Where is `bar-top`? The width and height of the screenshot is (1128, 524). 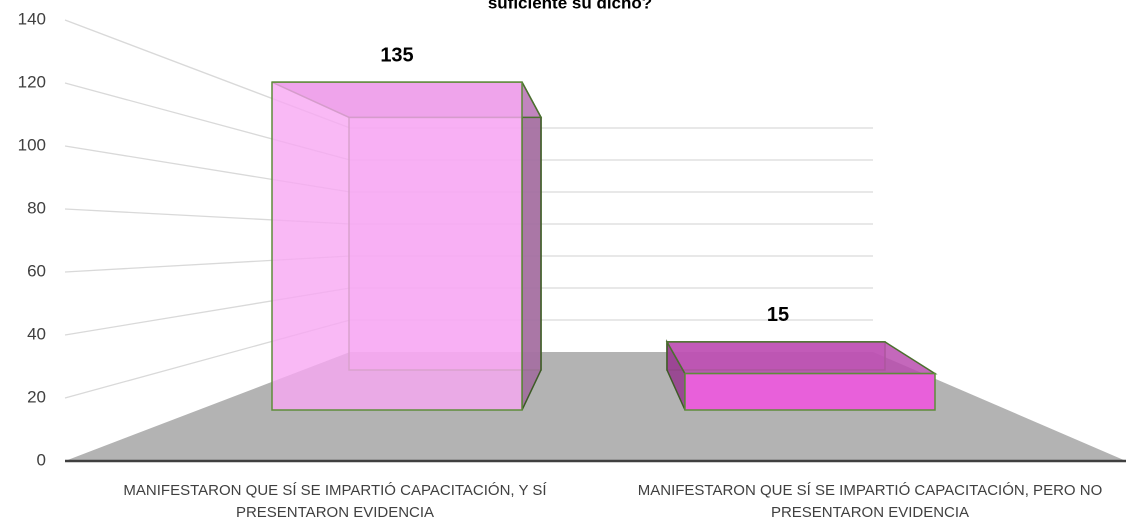
bar-top is located at coordinates (801, 358).